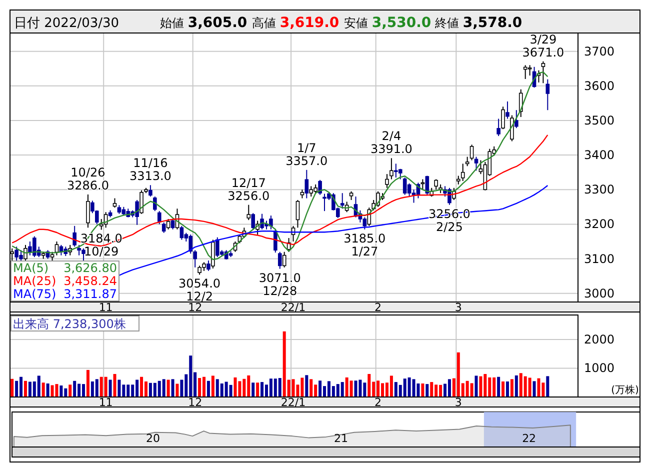 The image size is (653, 470). What do you see at coordinates (90, 294) in the screenshot?
I see `annotation: 3,311.87` at bounding box center [90, 294].